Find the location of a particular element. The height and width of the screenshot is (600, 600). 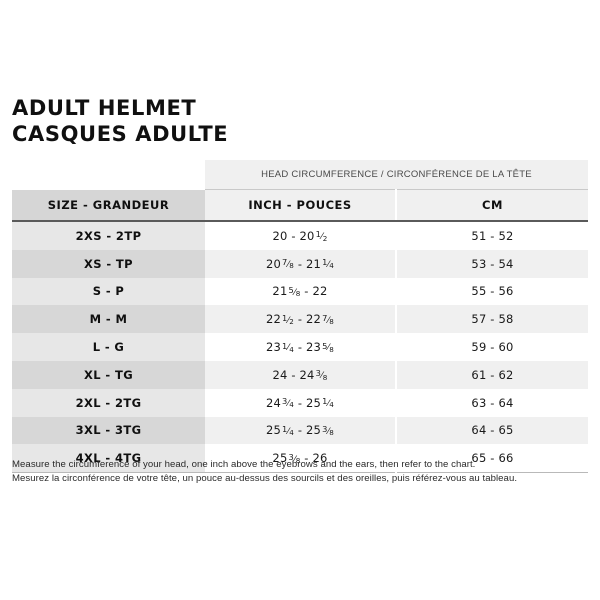

cell-cm: 61 - 62 is located at coordinates (492, 374).